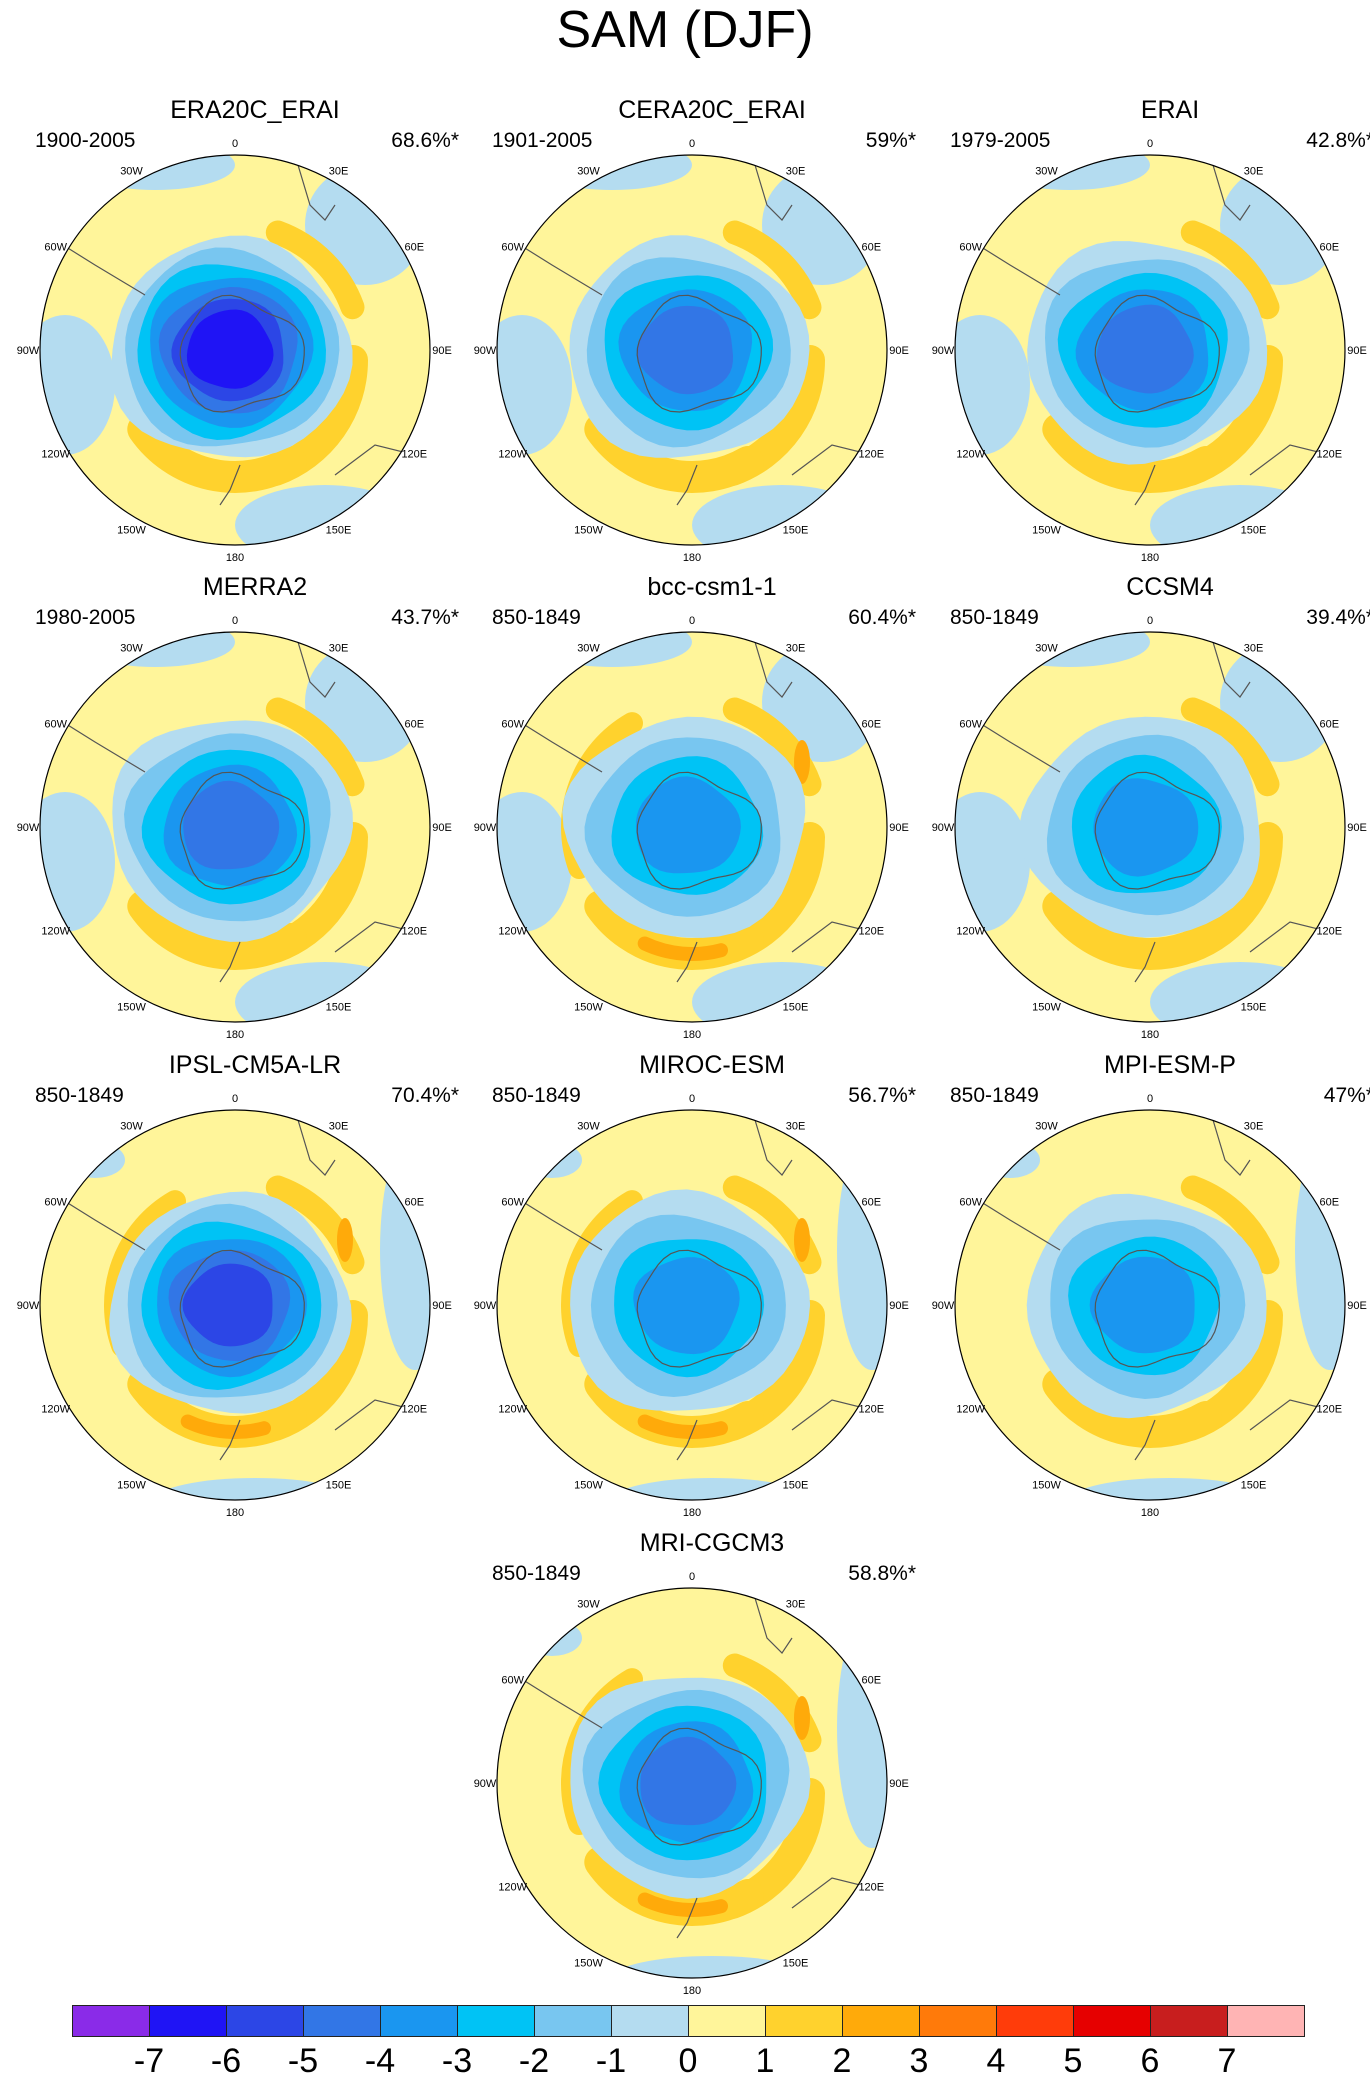 Image resolution: width=1370 pixels, height=2082 pixels. Describe the element at coordinates (996, 2061) in the screenshot. I see `colorbar-label: 4` at that location.